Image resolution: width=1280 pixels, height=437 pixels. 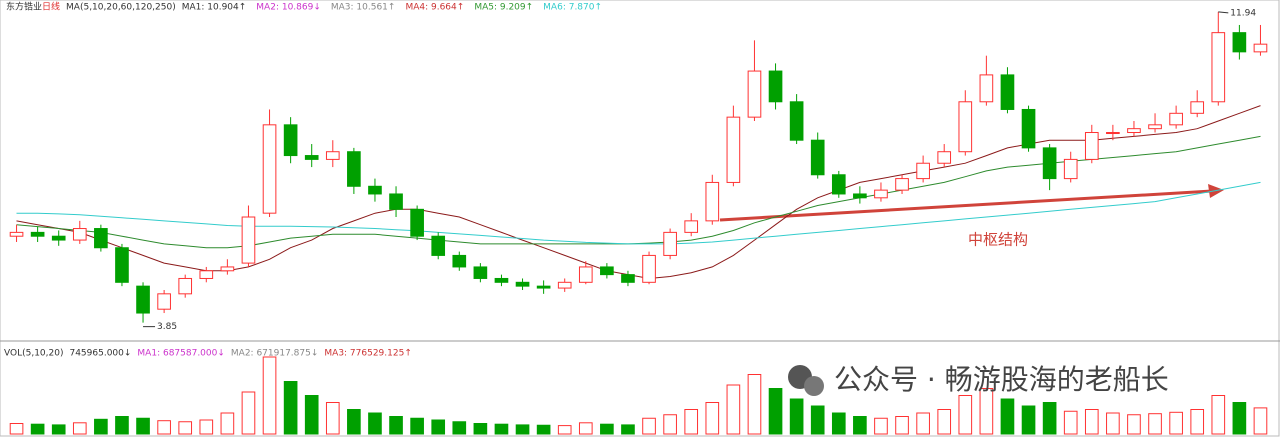 I want to click on ma-label: MA3: 10.561↑, so click(x=363, y=8).